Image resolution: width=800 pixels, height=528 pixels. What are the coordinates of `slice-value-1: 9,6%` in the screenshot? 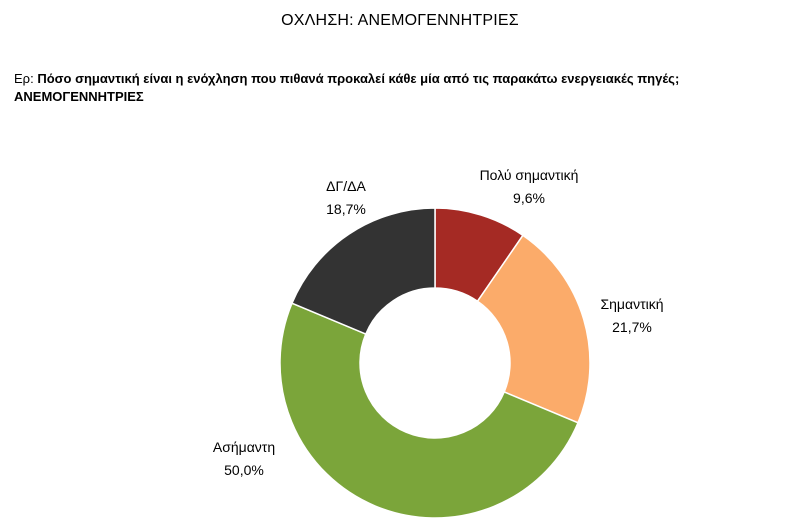 It's located at (529, 198).